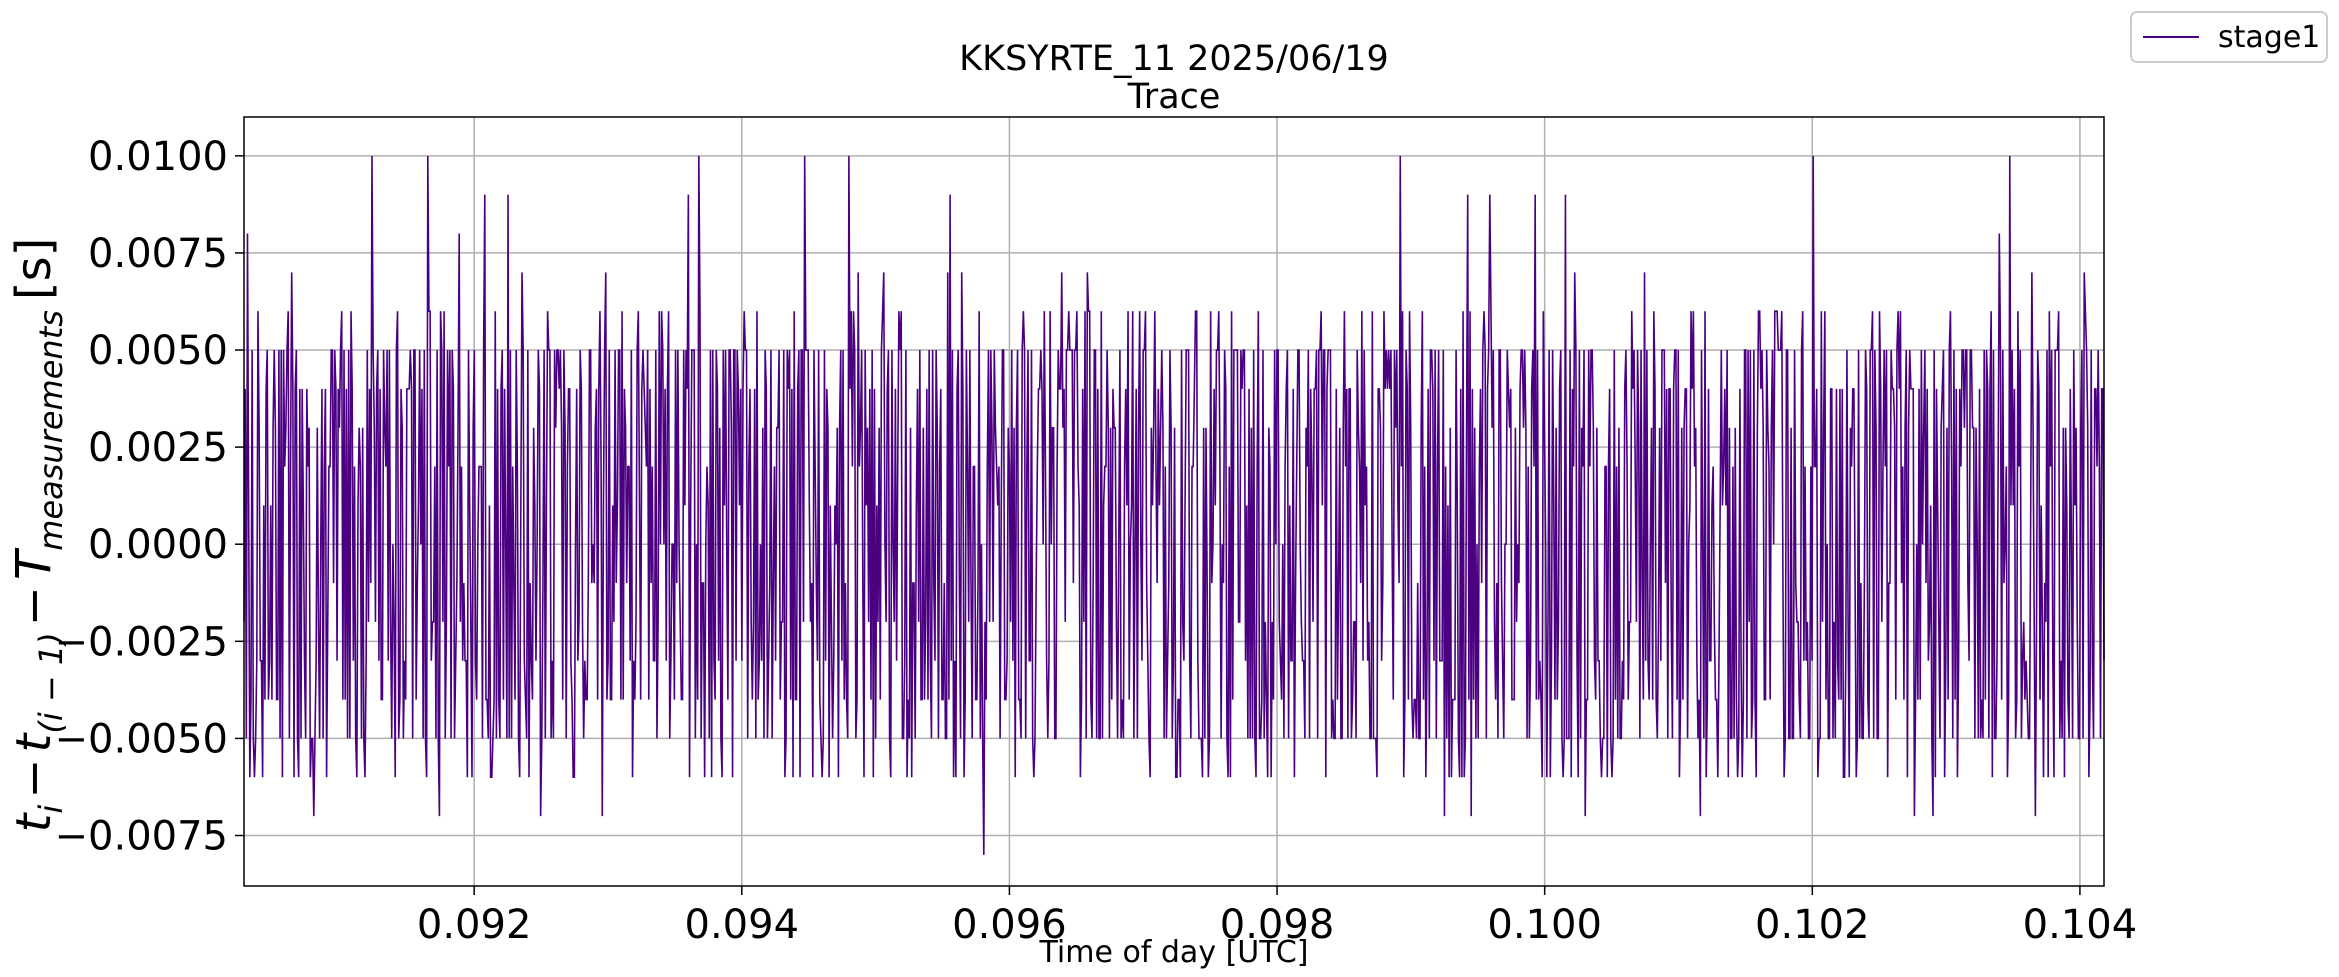 This screenshot has height=977, width=2339. What do you see at coordinates (158, 157) in the screenshot?
I see `y-tick-label: 0.0100` at bounding box center [158, 157].